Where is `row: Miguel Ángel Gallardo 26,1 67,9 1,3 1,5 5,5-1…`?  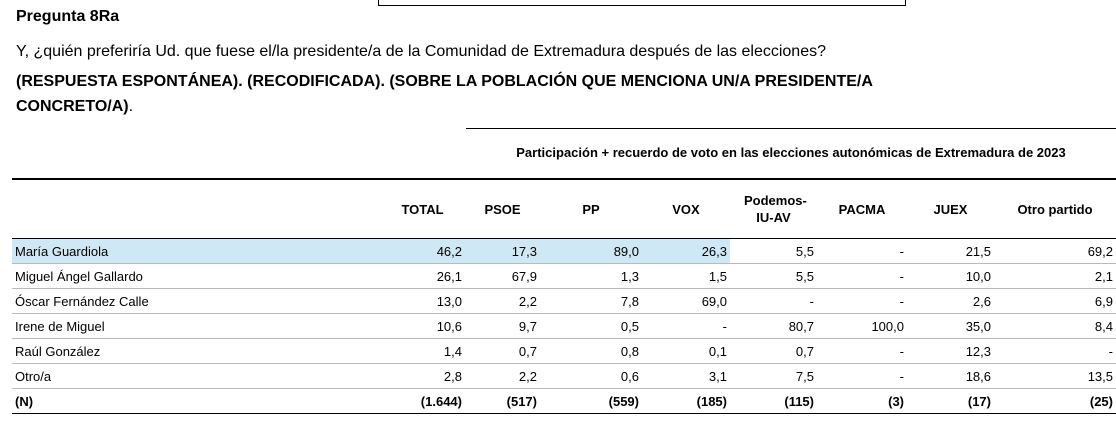 row: Miguel Ángel Gallardo 26,1 67,9 1,3 1,5 5,5-1… is located at coordinates (564, 276).